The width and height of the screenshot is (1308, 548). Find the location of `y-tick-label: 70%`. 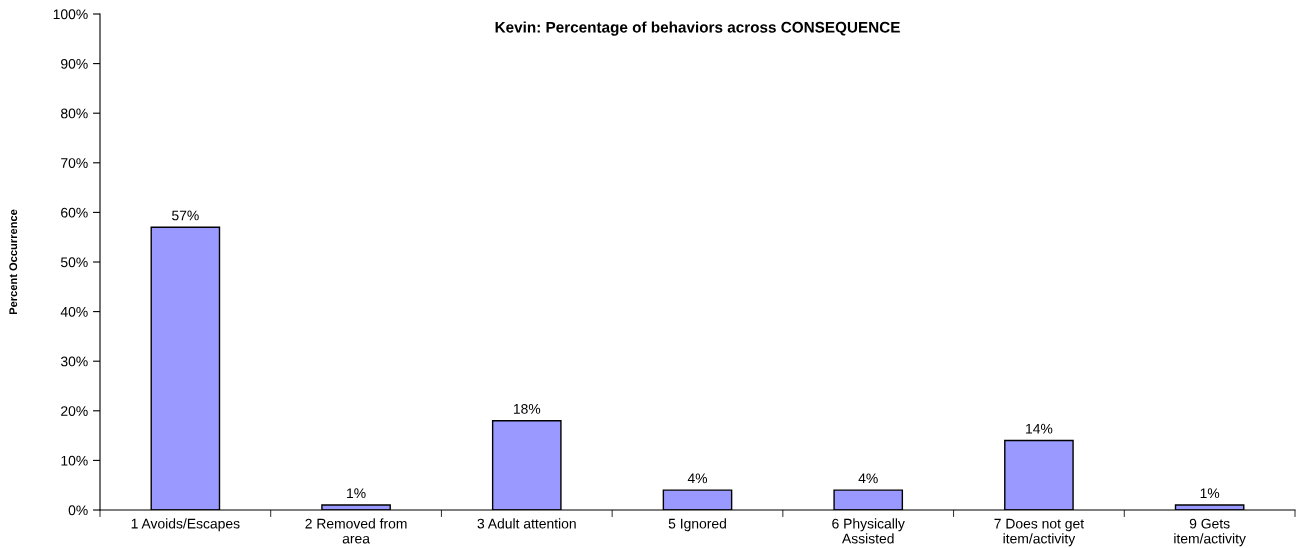

y-tick-label: 70% is located at coordinates (74, 163).